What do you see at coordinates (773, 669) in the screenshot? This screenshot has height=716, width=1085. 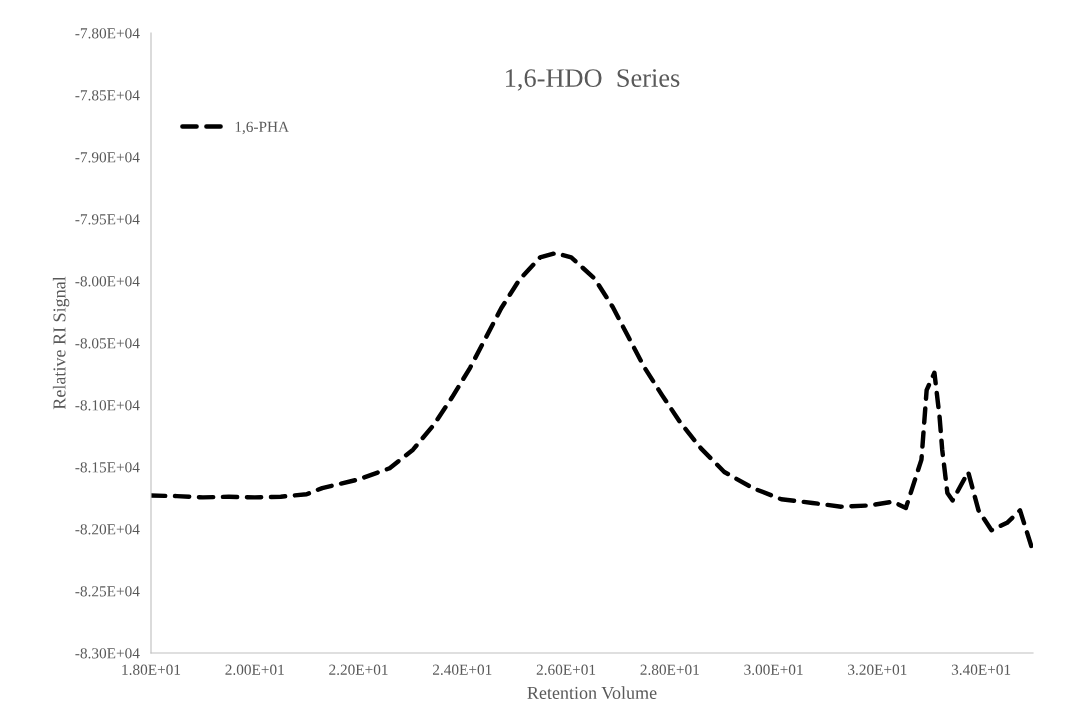 I see `x-tick-label: 3.00E+01` at bounding box center [773, 669].